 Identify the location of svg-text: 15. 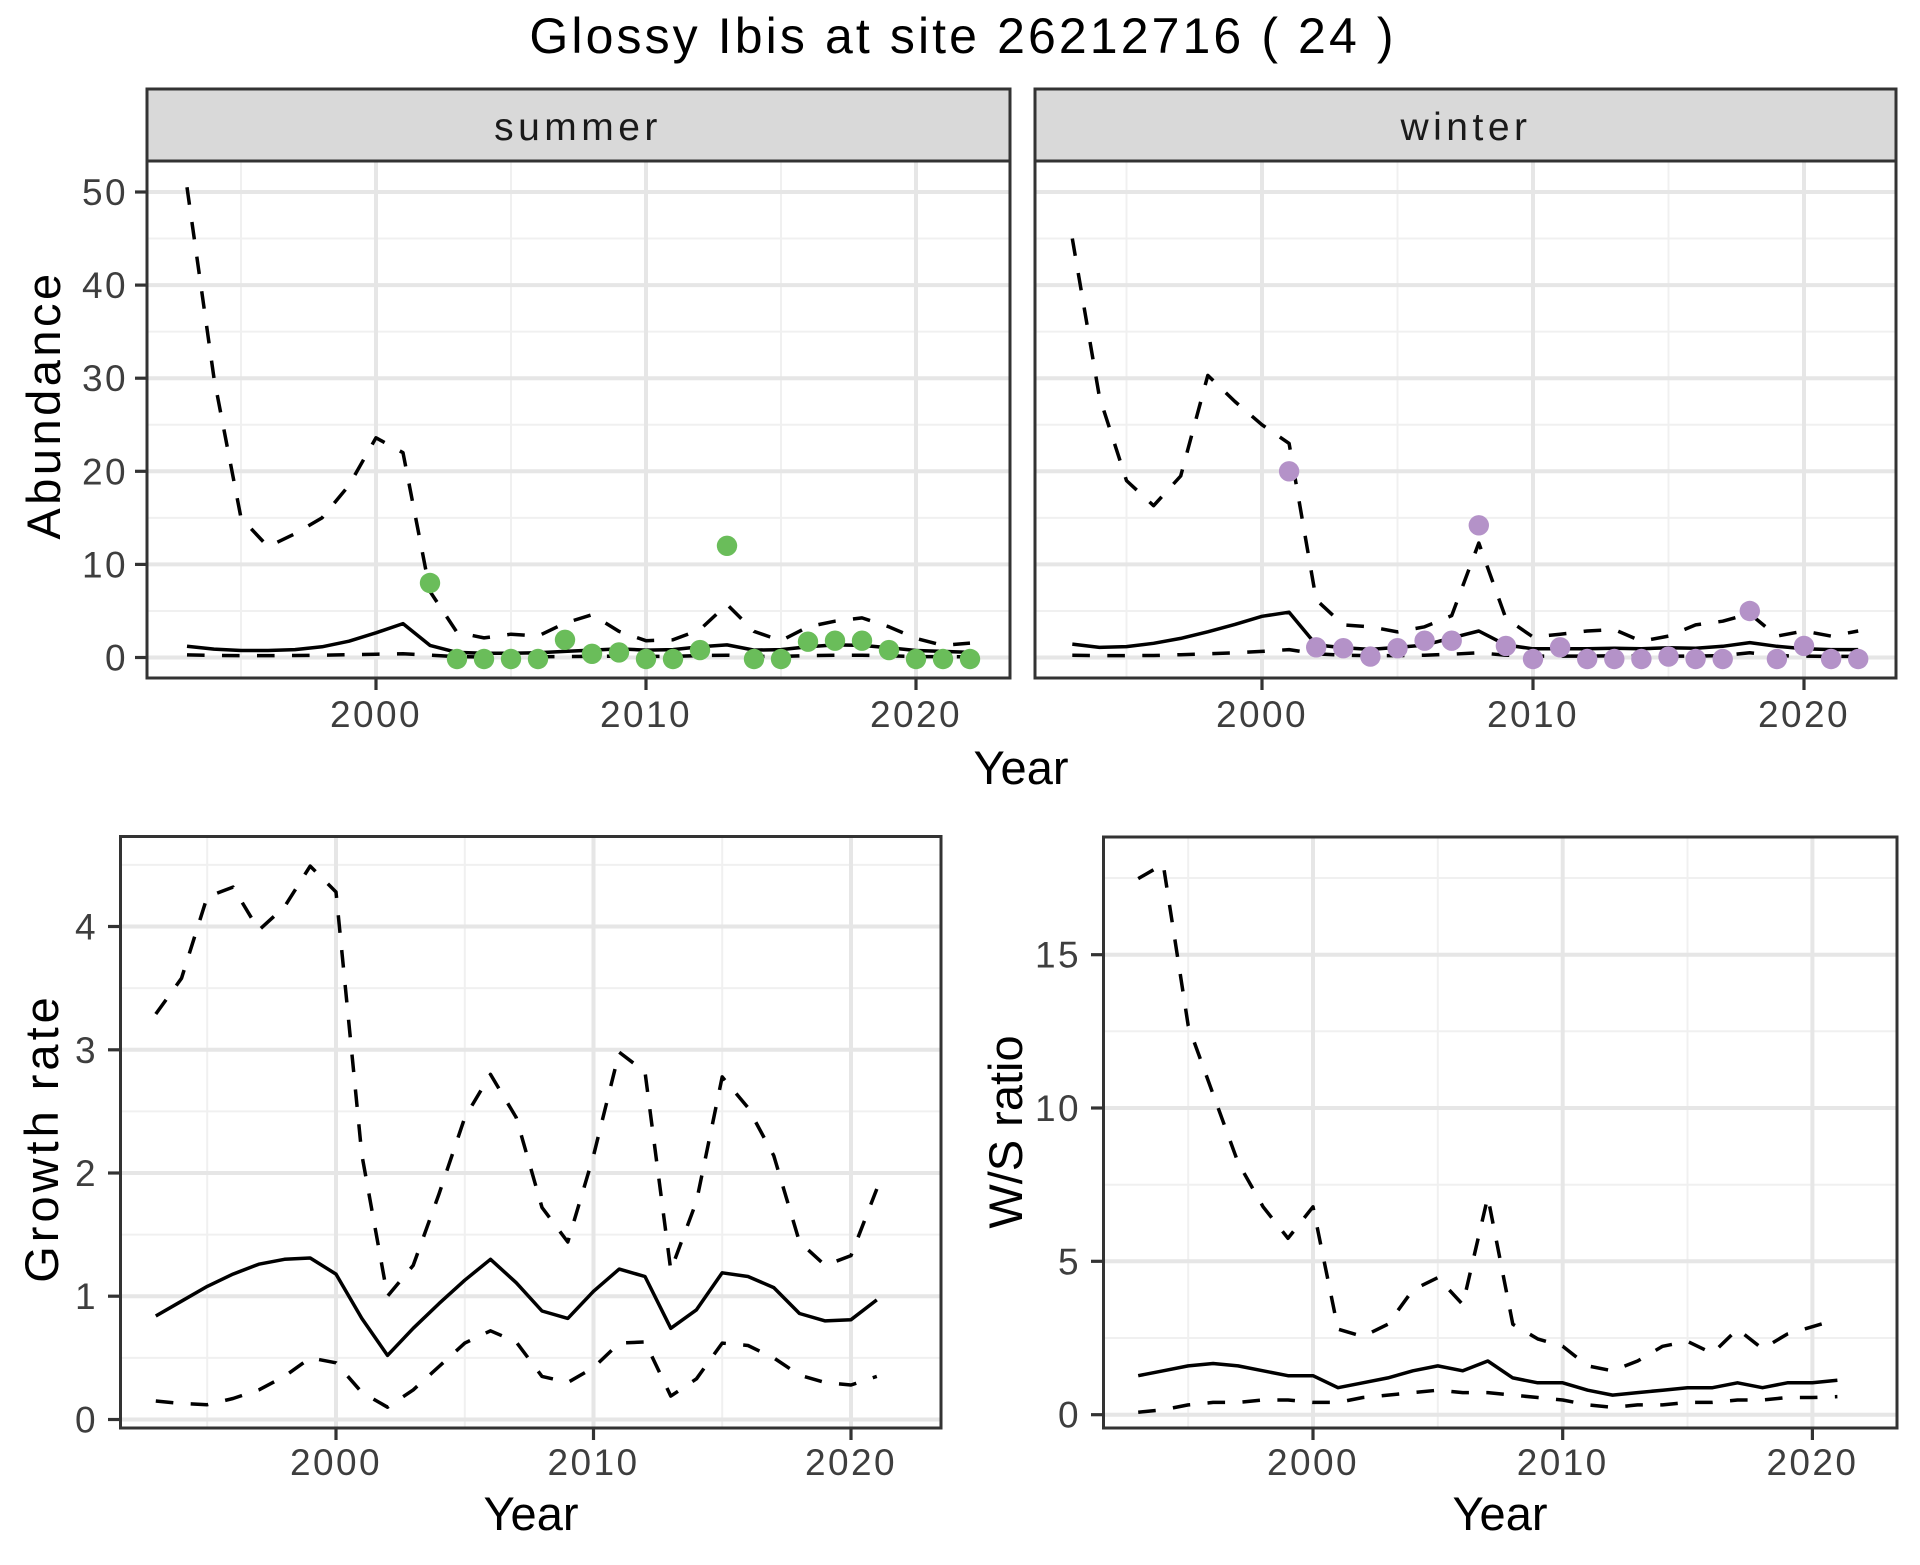
(1058, 955).